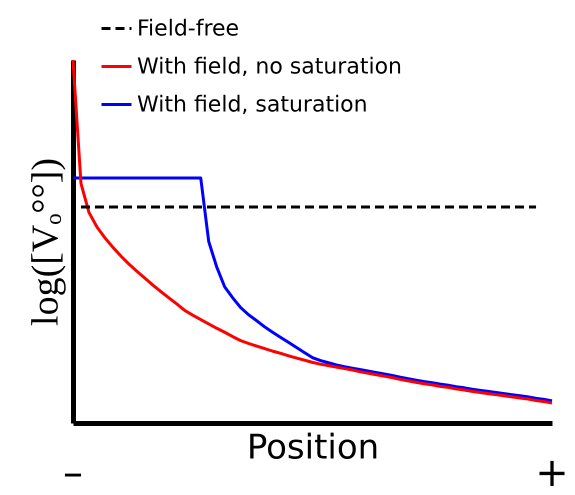  What do you see at coordinates (188, 29) in the screenshot?
I see `legend-label: Field-free` at bounding box center [188, 29].